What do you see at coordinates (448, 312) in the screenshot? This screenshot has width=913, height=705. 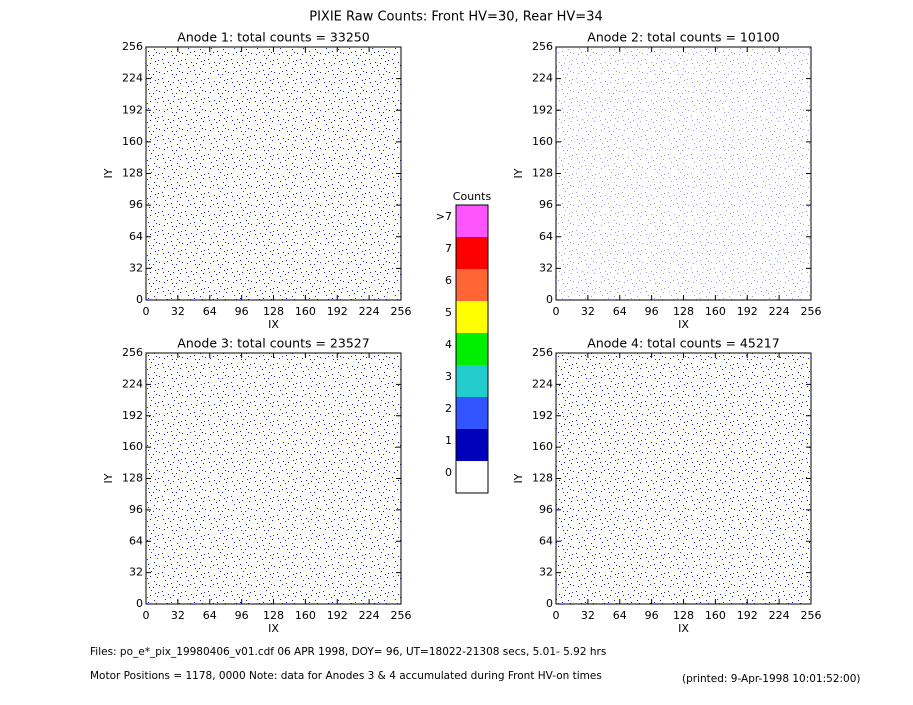 I see `colorbar-label: 5` at bounding box center [448, 312].